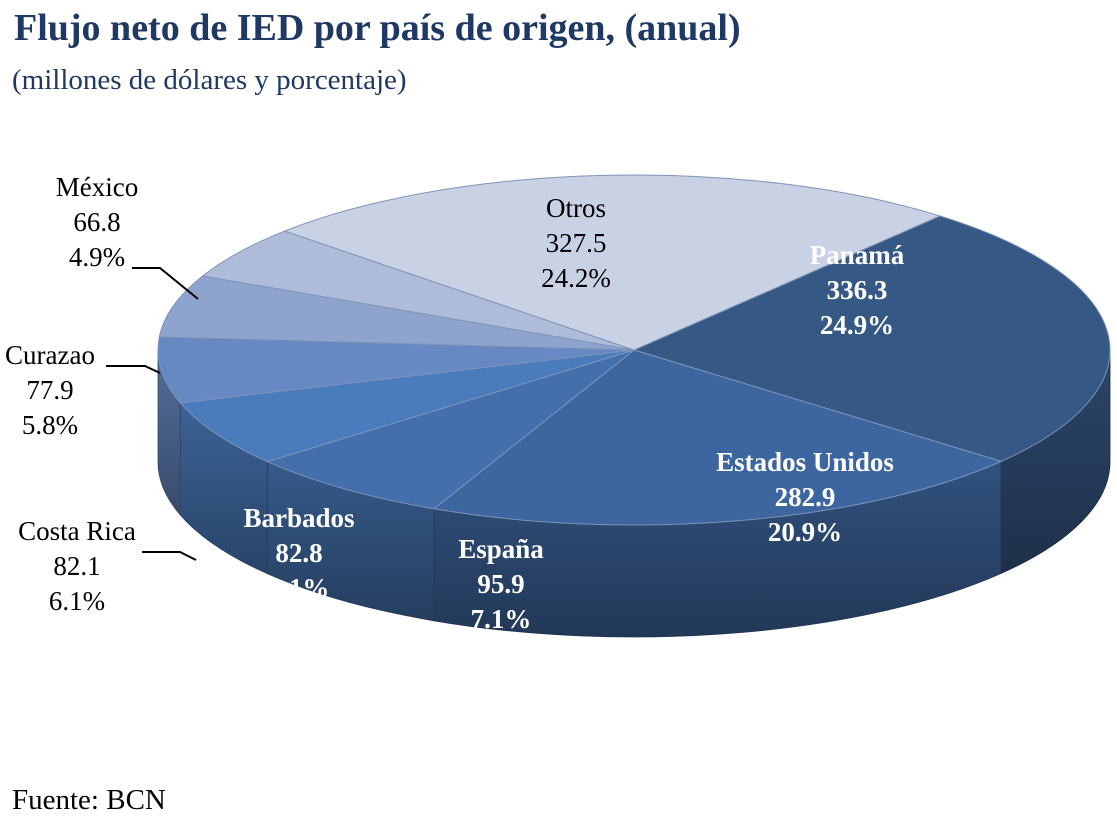 The width and height of the screenshot is (1117, 823). I want to click on pie-slice-estados-unidos, so click(717, 437).